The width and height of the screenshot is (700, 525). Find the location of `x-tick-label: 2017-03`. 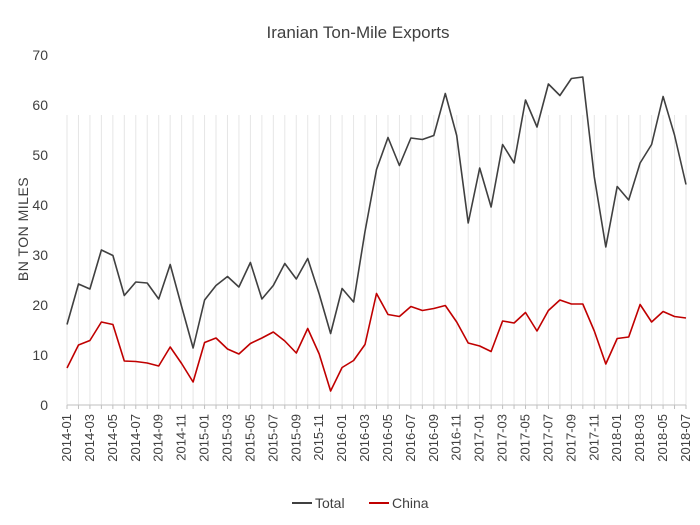

x-tick-label: 2017-03 is located at coordinates (502, 438).